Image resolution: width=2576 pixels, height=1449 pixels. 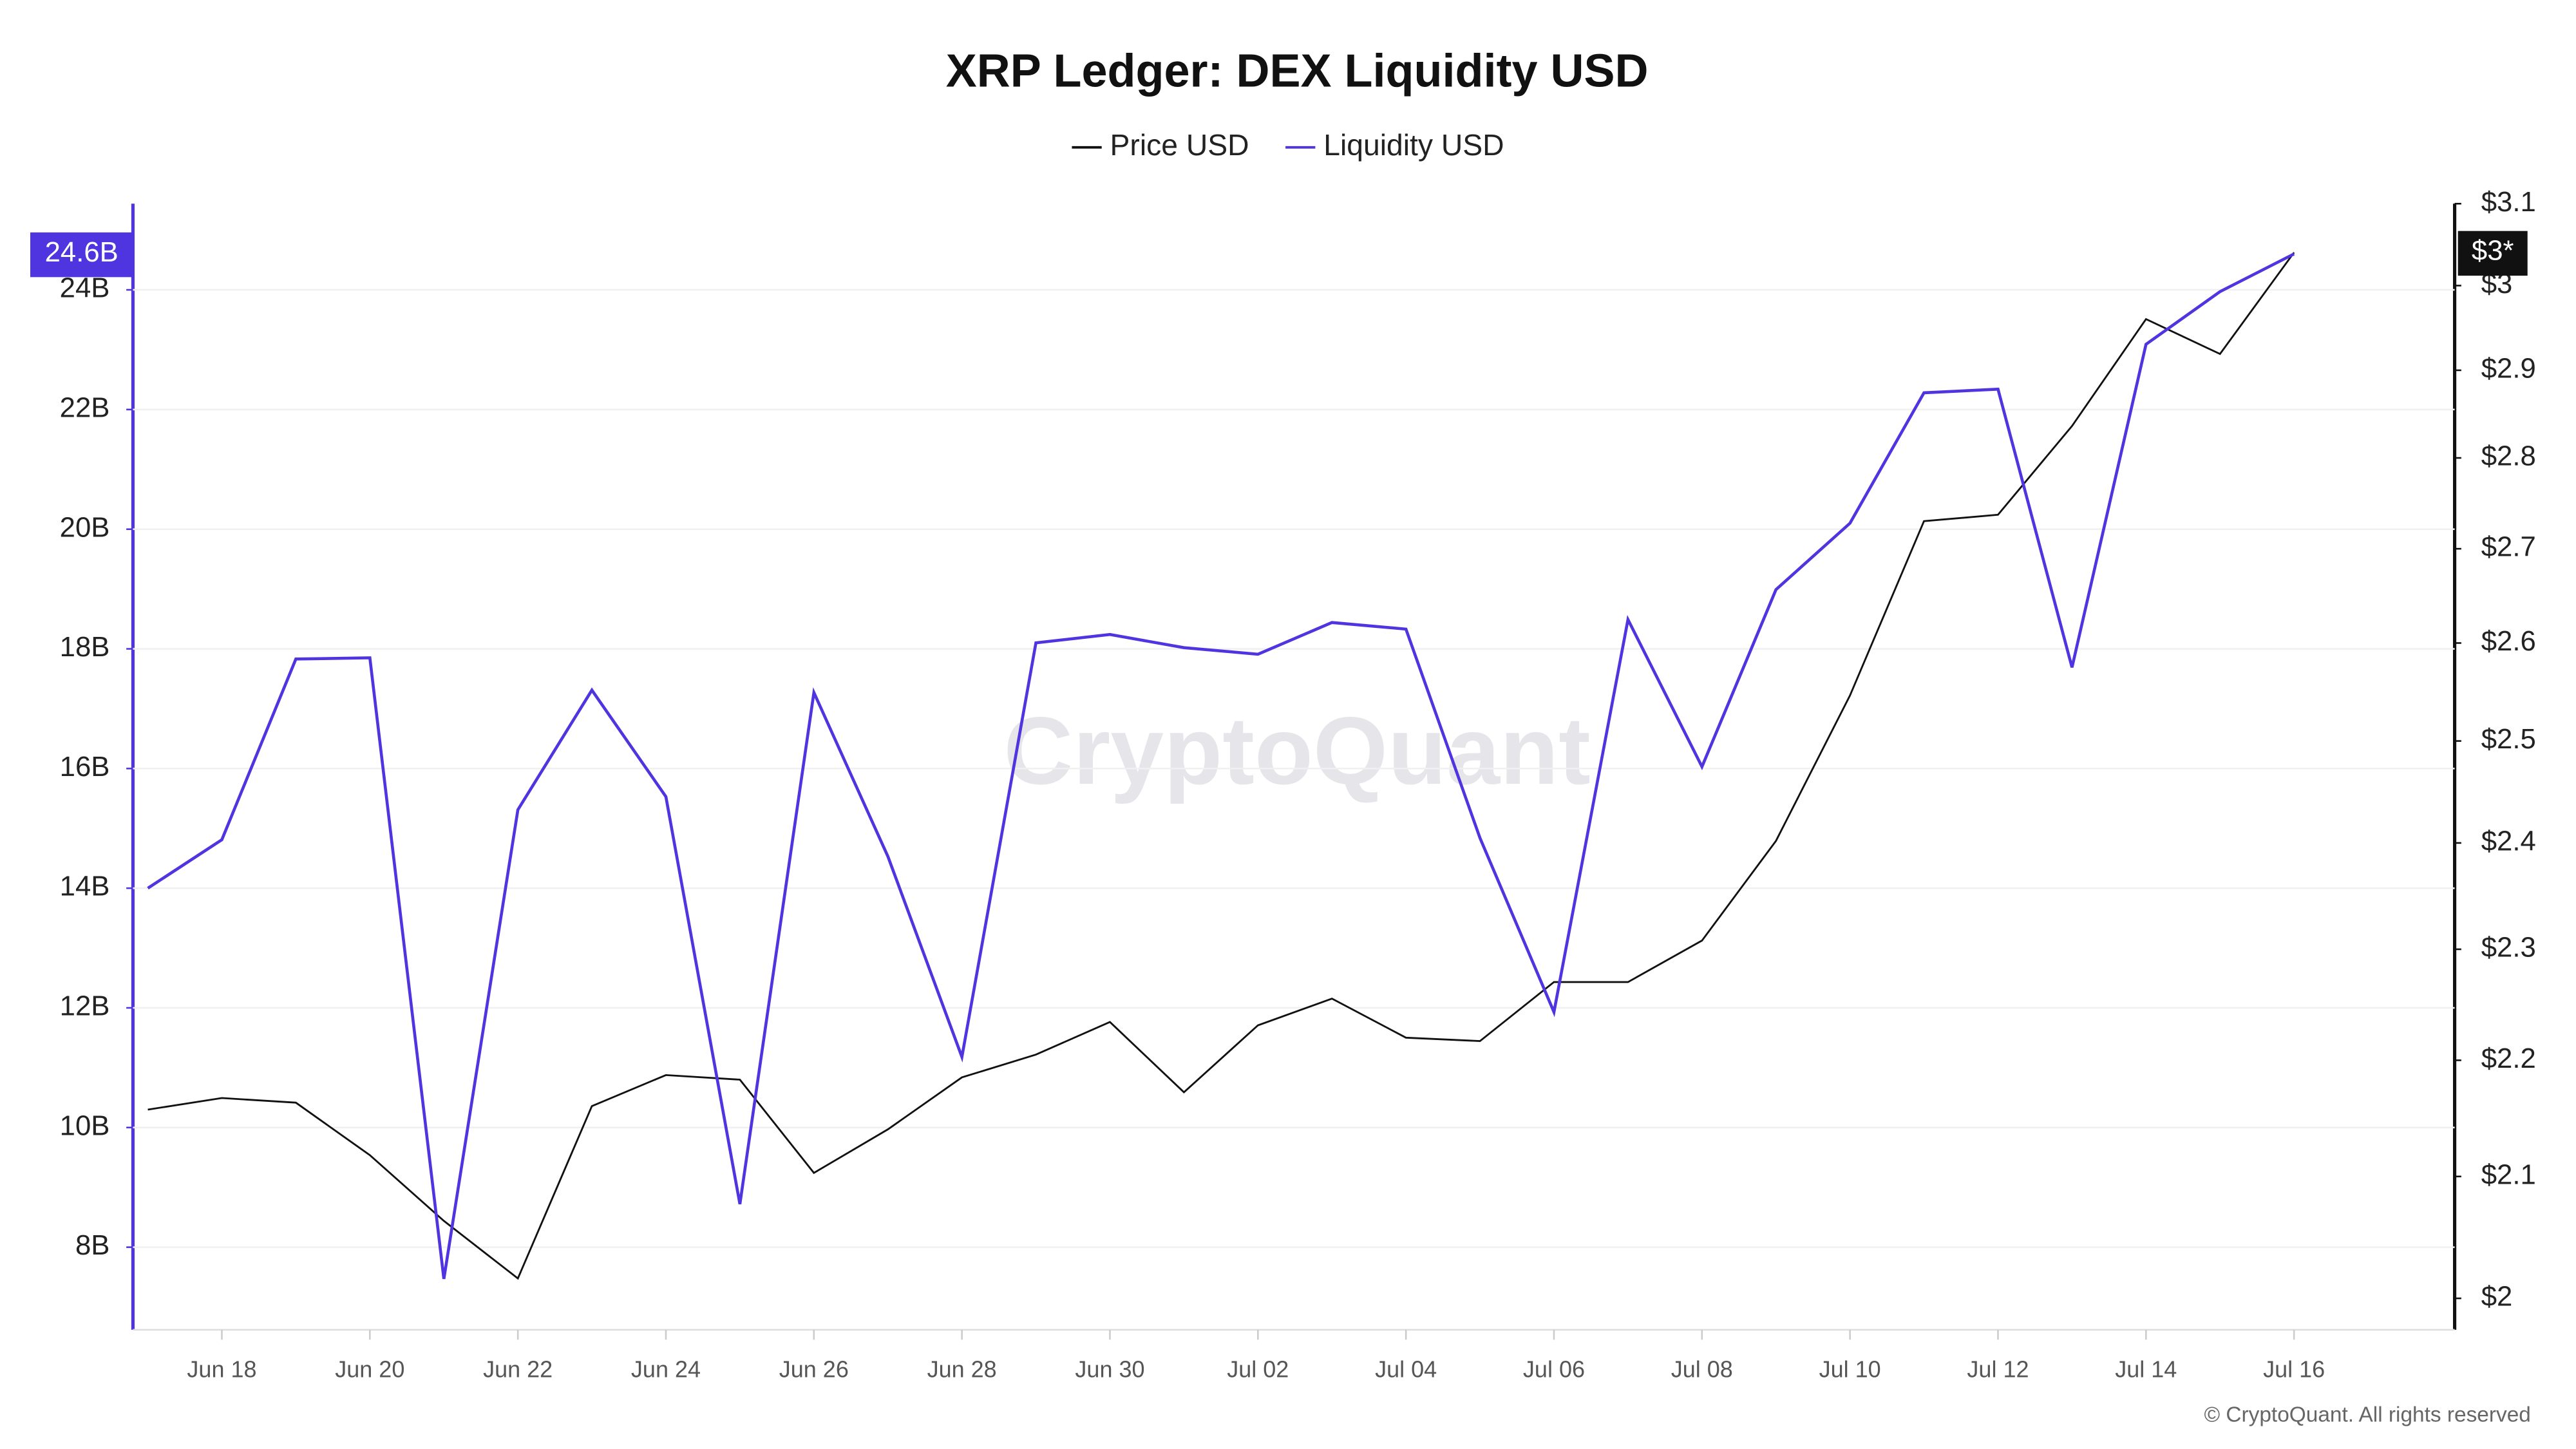 What do you see at coordinates (2497, 1296) in the screenshot?
I see `y2-tick-label: $2` at bounding box center [2497, 1296].